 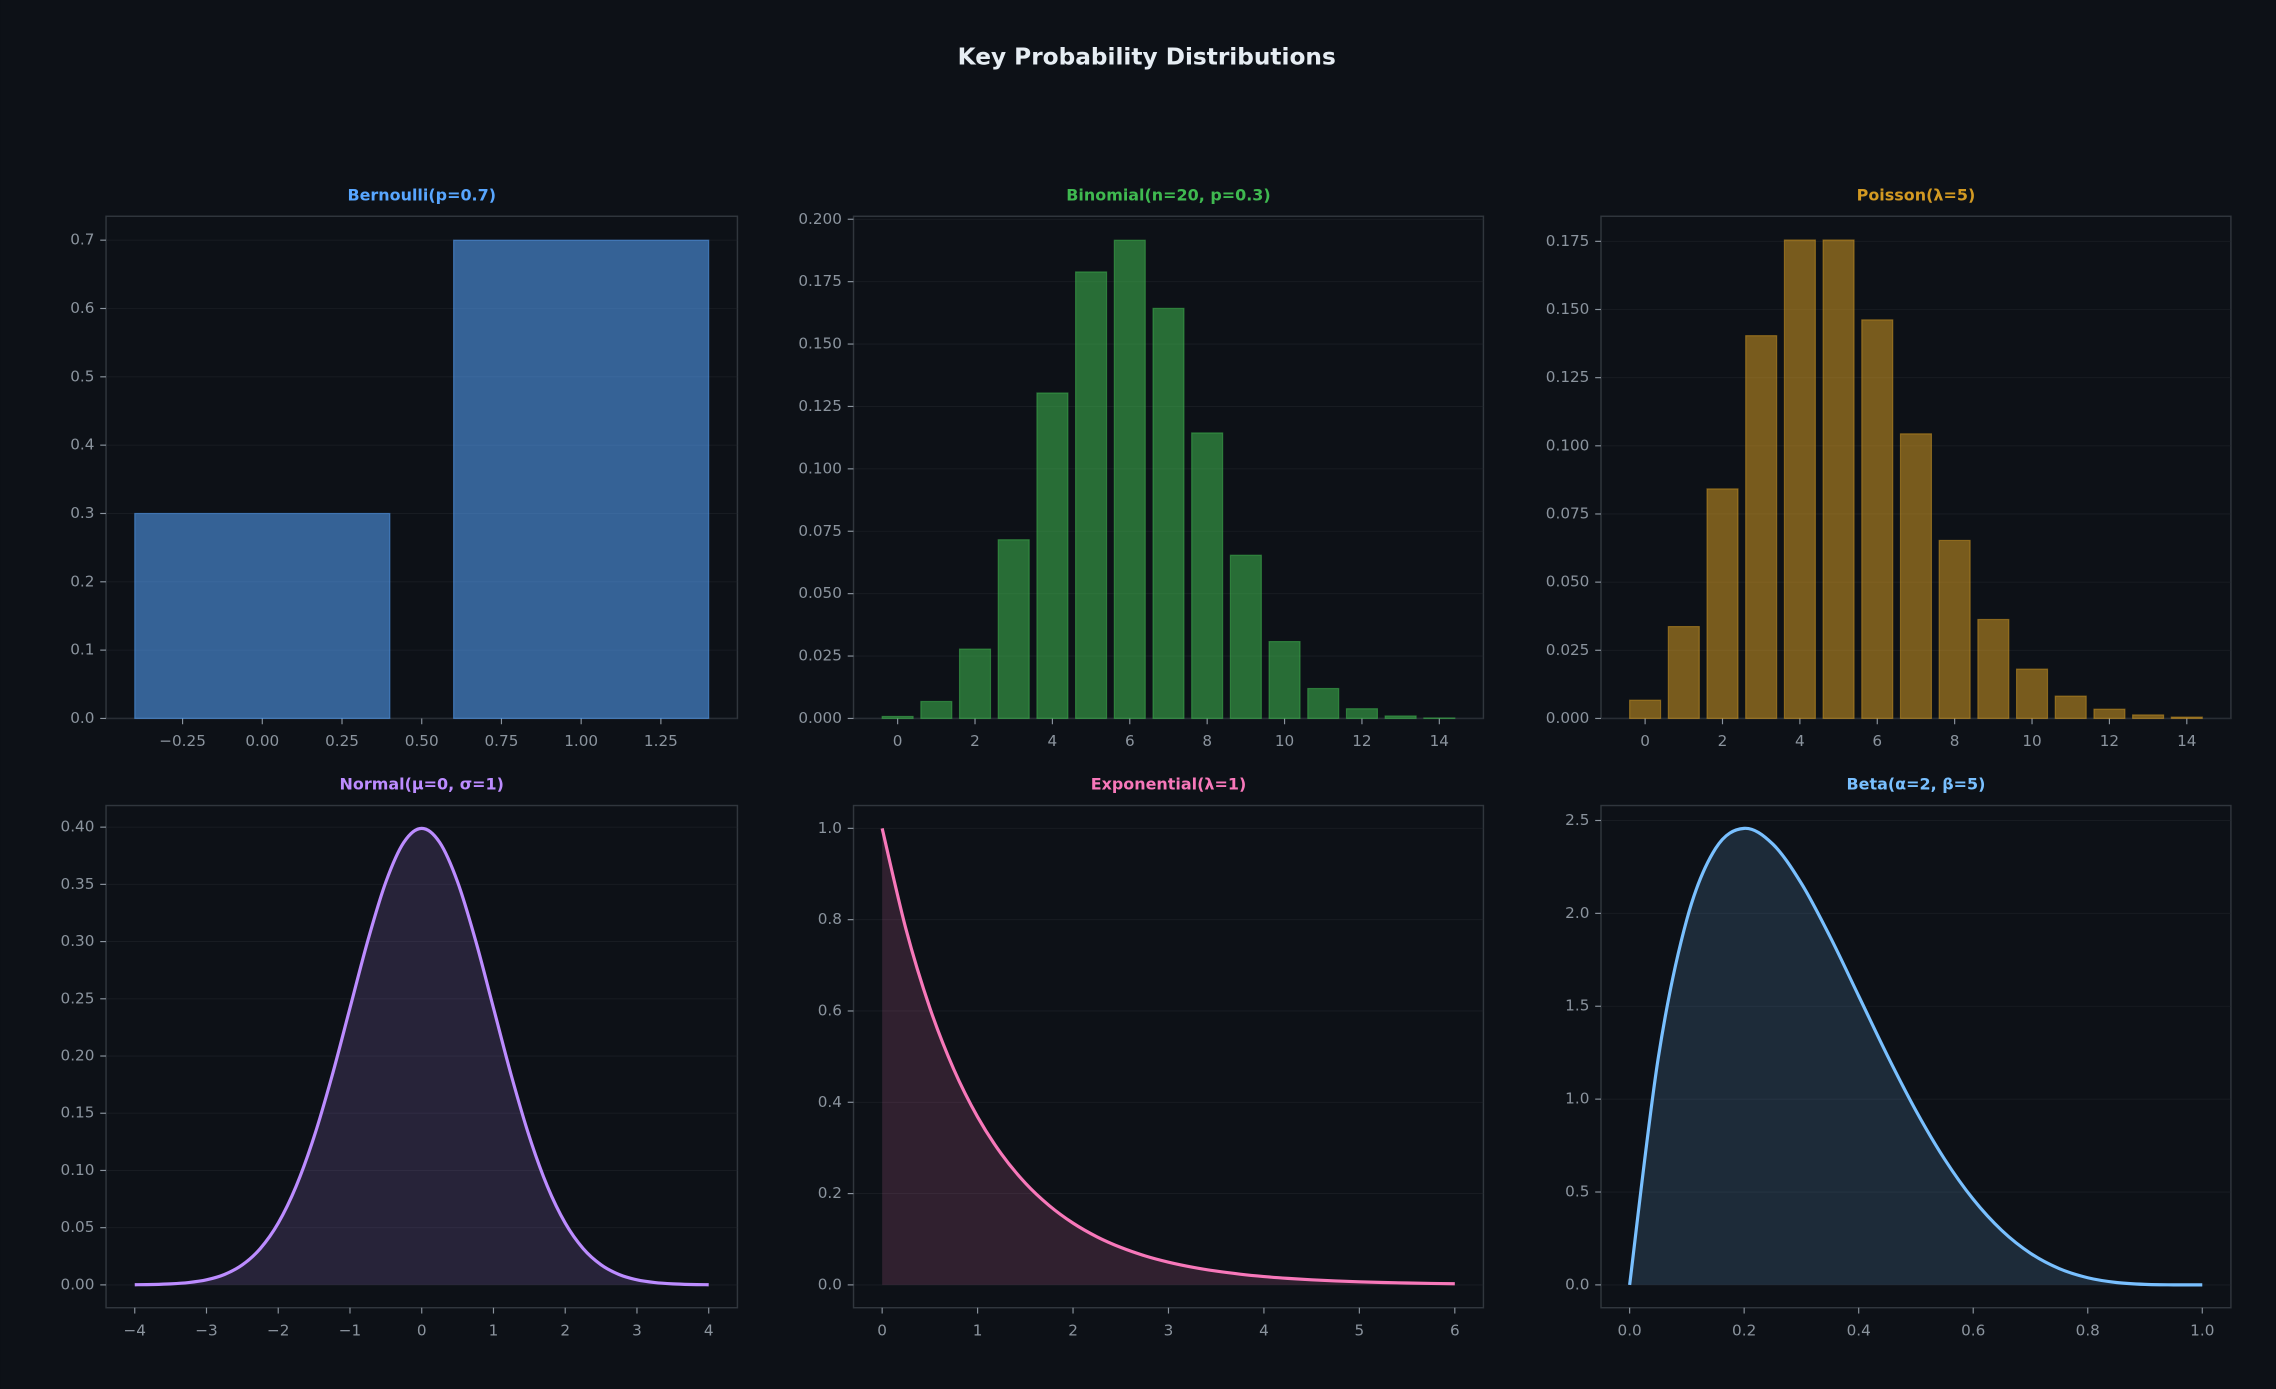 I want to click on x-tick-label: 8, so click(x=1207, y=741).